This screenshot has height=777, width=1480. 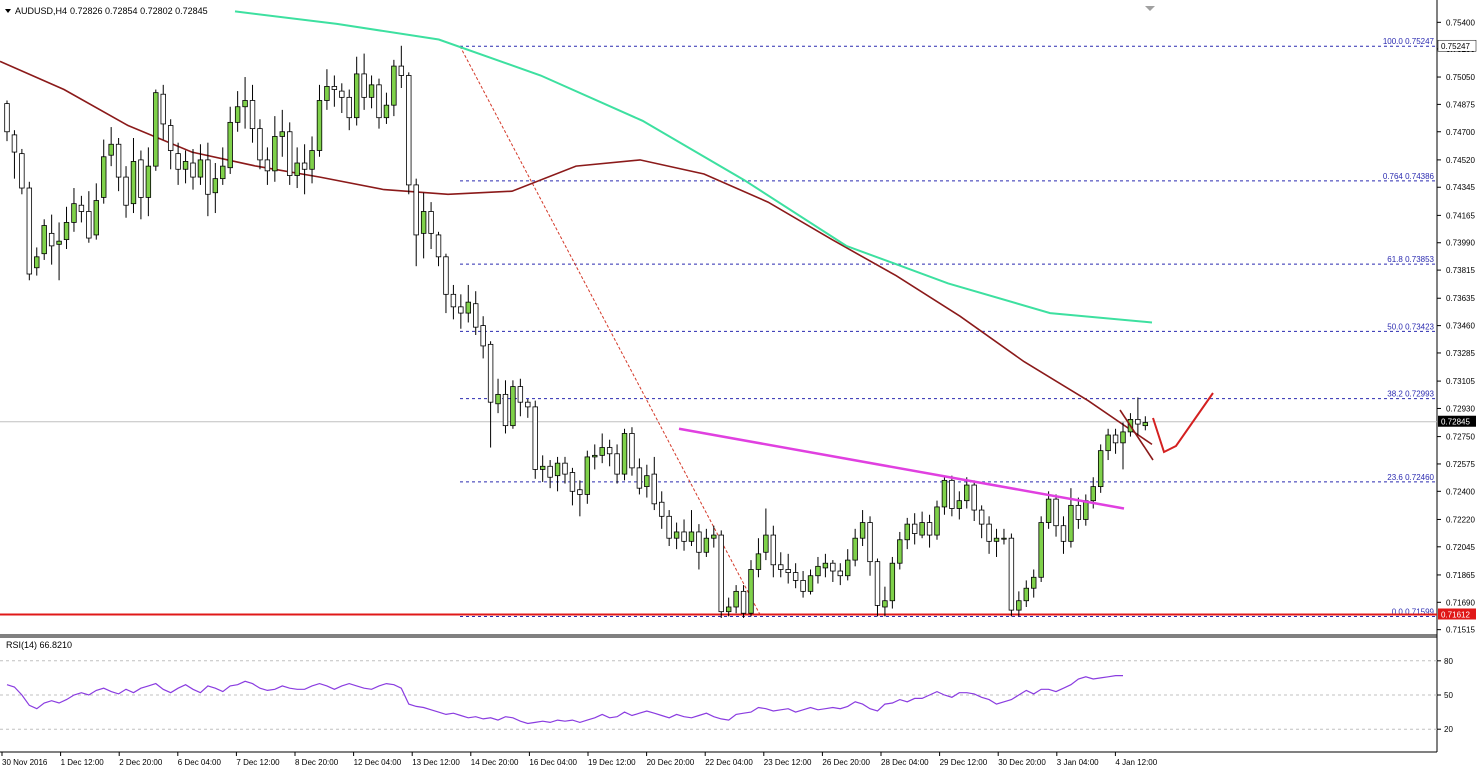 What do you see at coordinates (1460, 602) in the screenshot?
I see `price-tick-label: 0.71690` at bounding box center [1460, 602].